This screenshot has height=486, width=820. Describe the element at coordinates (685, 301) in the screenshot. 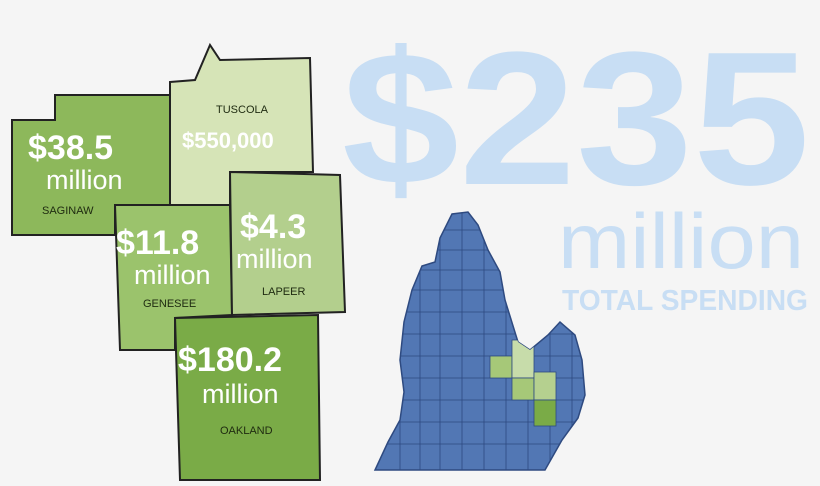

I see `total-label: TOTAL SPENDING` at that location.